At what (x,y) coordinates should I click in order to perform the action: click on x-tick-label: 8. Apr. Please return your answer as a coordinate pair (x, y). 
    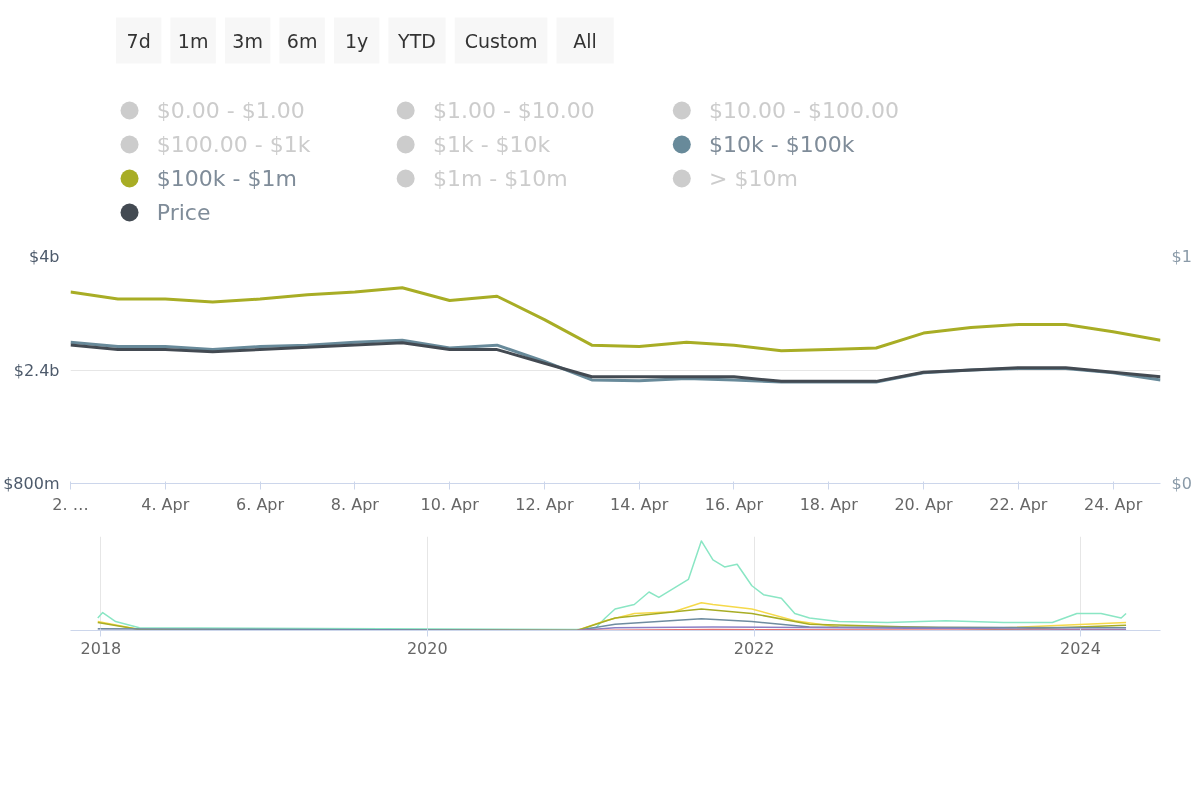
    Looking at the image, I should click on (355, 504).